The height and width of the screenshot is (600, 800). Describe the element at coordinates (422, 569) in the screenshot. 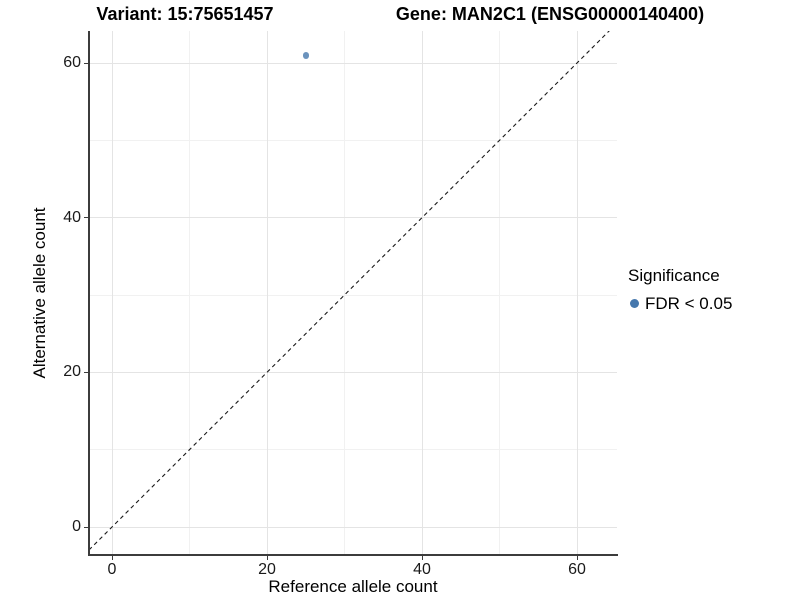

I see `x-tick-label: 40` at that location.